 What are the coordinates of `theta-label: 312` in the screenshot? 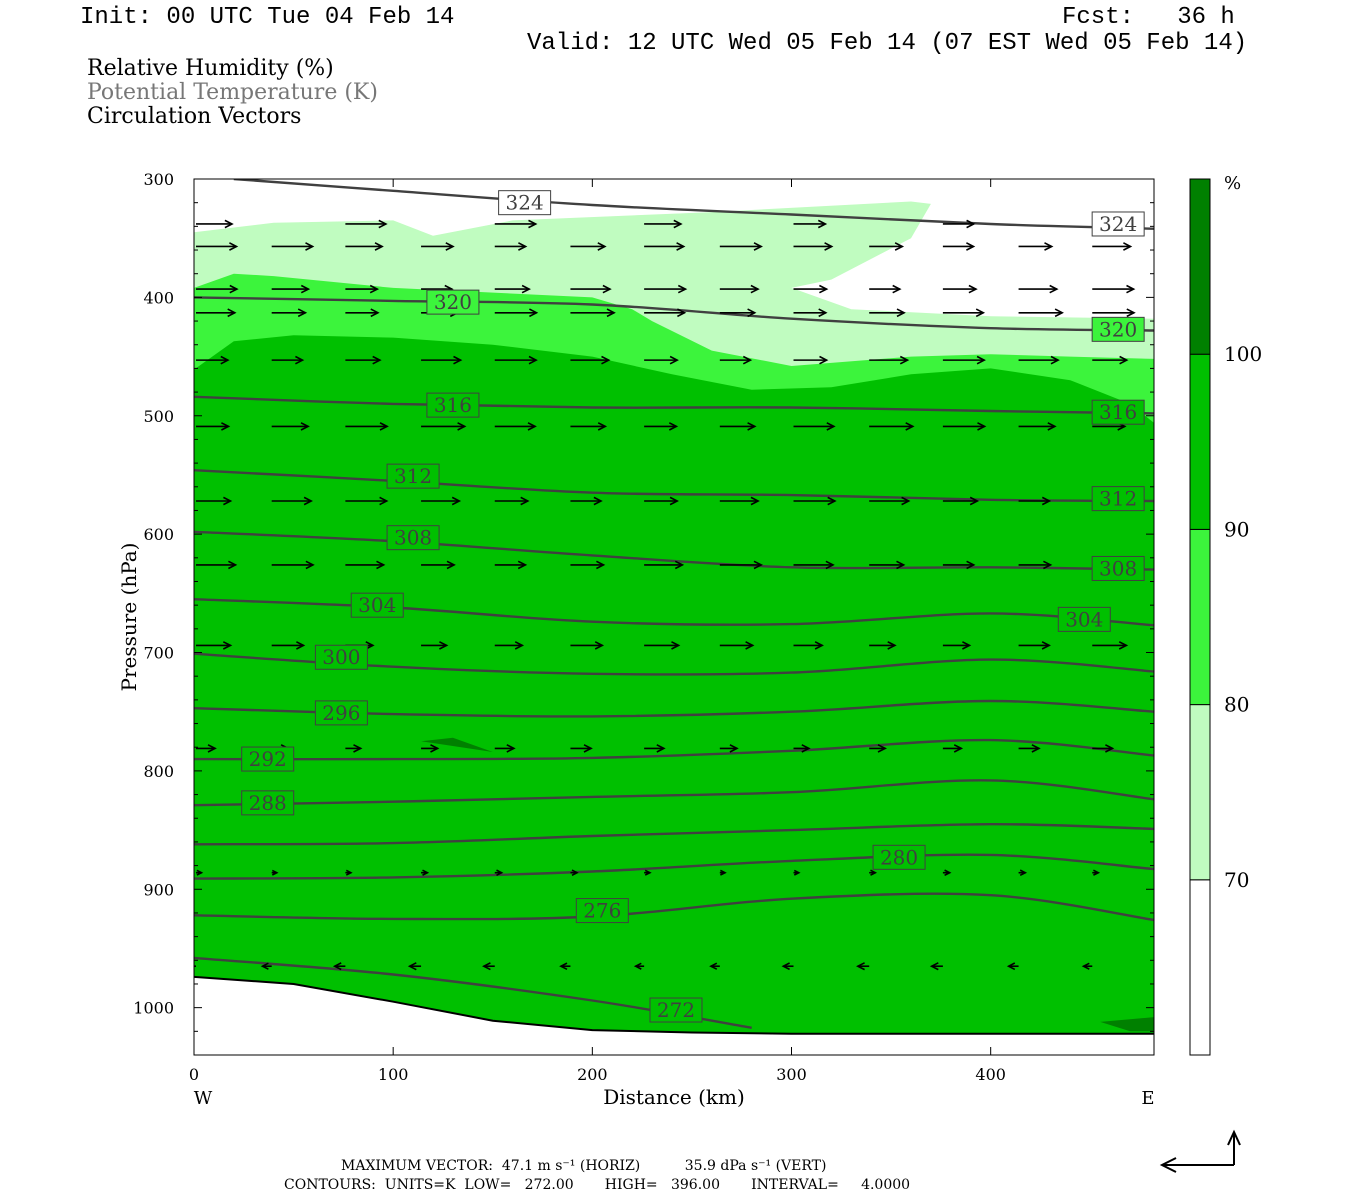 It's located at (413, 476).